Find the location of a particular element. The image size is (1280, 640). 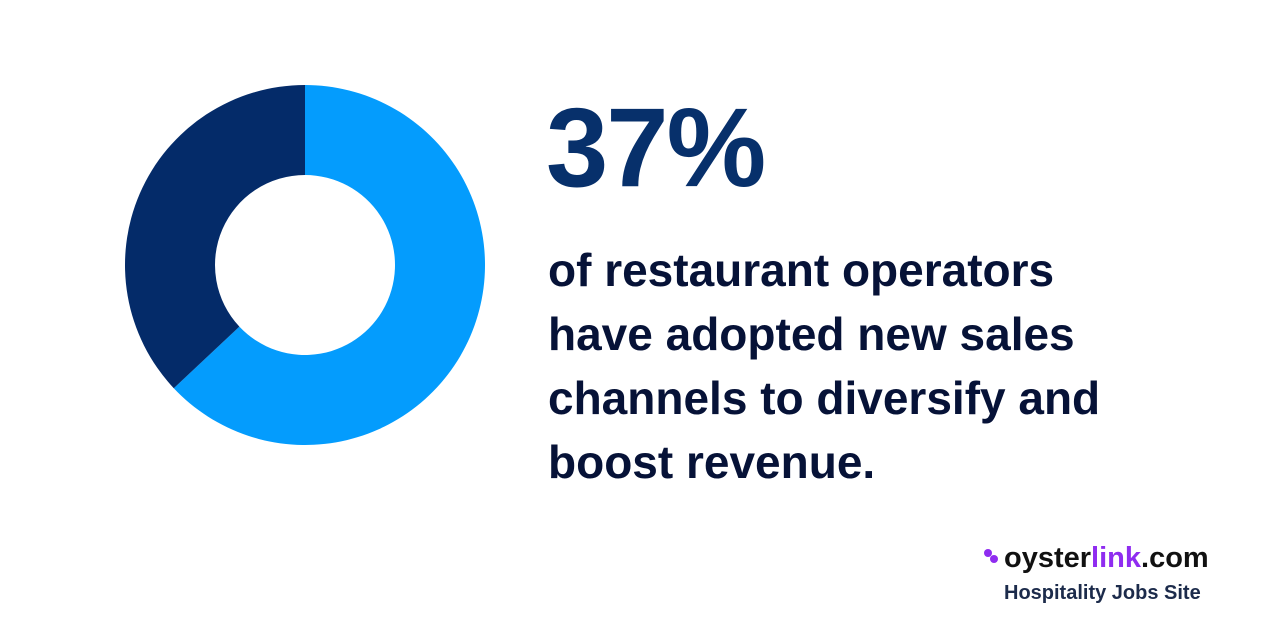

logo-icon is located at coordinates (991, 556).